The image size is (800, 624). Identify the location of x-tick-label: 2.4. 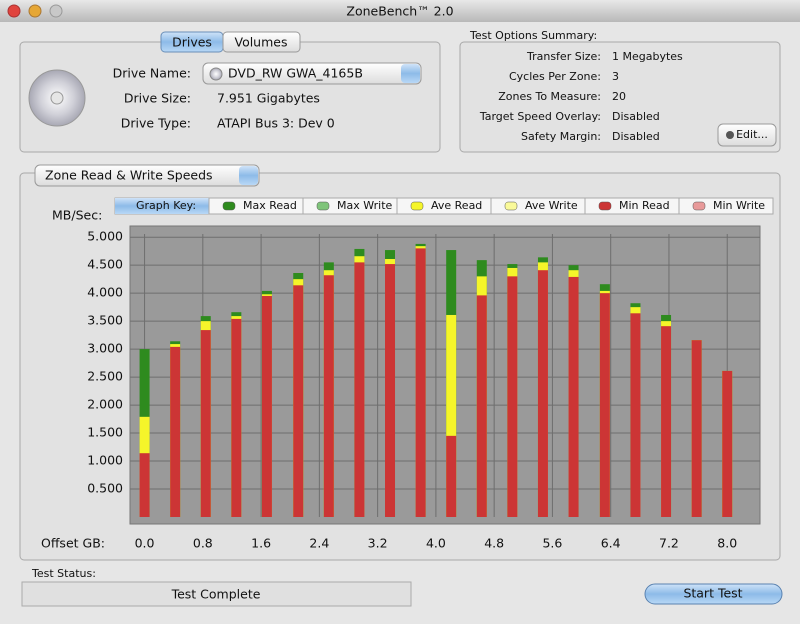
(319, 543).